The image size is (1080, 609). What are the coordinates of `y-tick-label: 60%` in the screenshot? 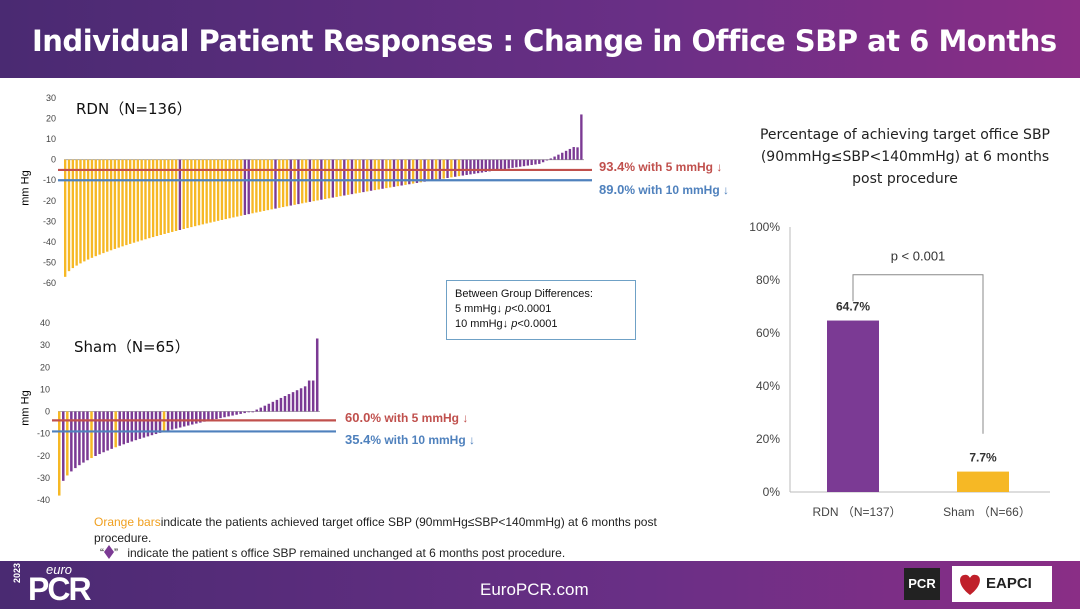 It's located at (768, 333).